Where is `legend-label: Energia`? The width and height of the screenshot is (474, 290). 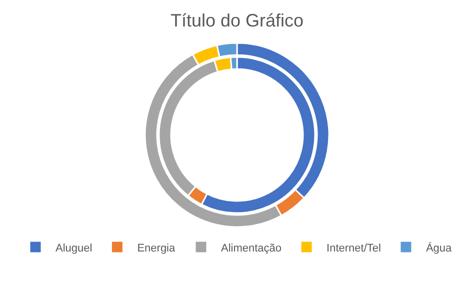 legend-label: Energia is located at coordinates (156, 248).